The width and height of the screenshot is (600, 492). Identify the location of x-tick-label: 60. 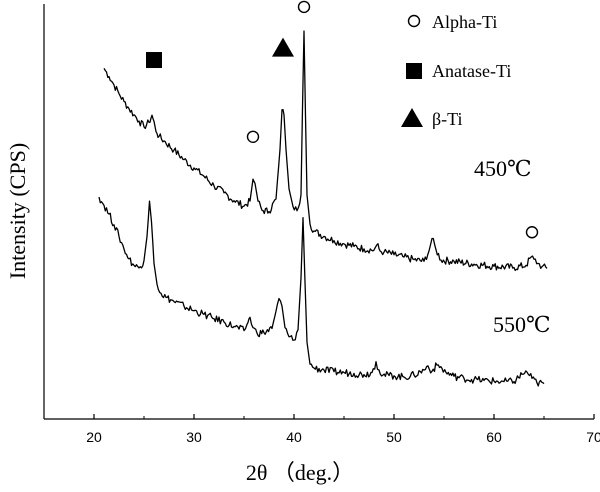
(494, 437).